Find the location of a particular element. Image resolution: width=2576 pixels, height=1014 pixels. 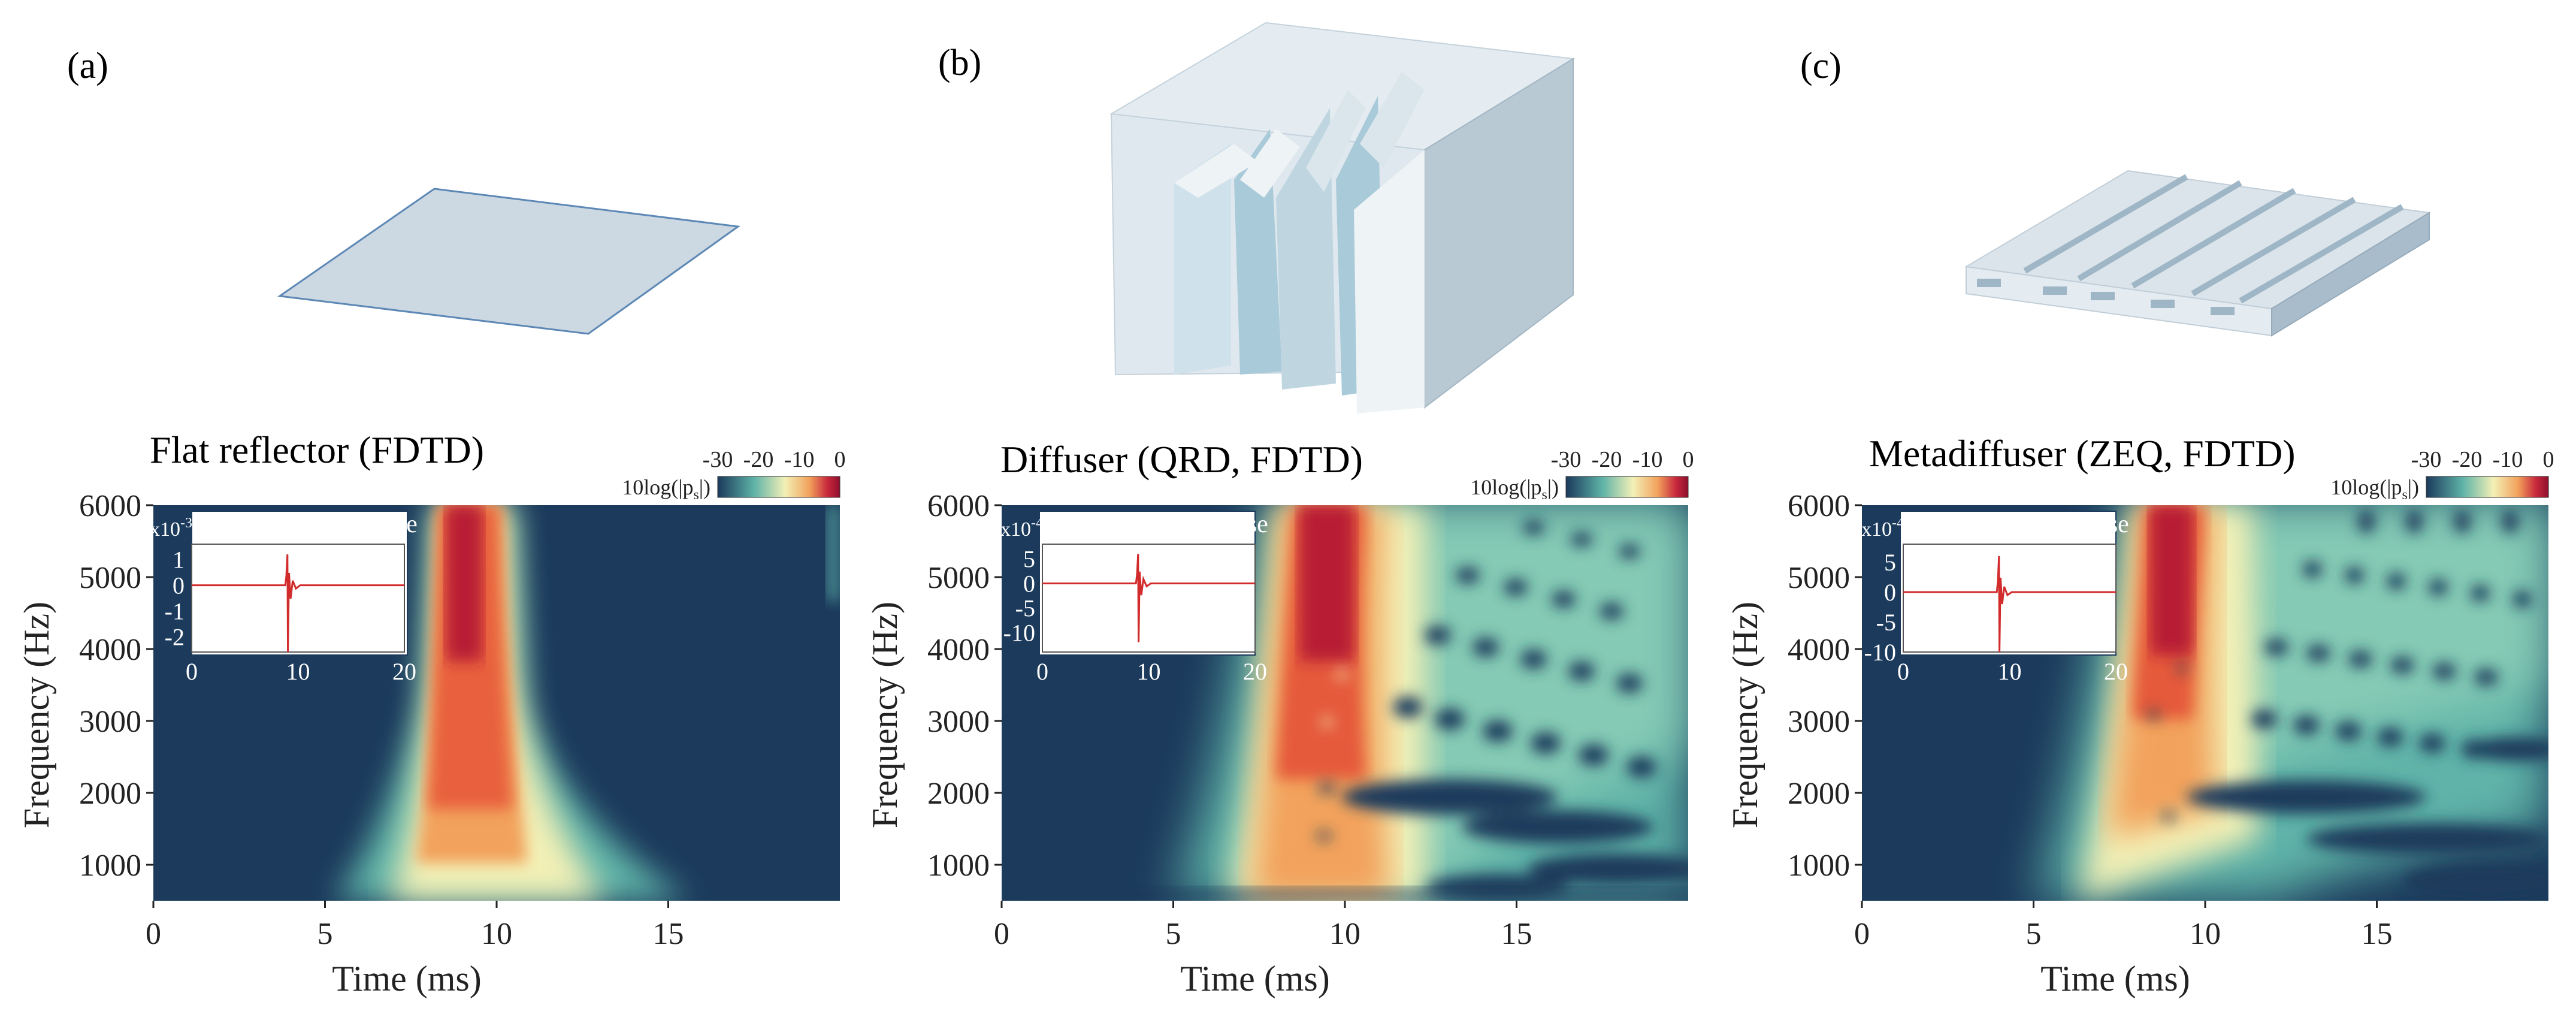

inset-a is located at coordinates (299, 583).